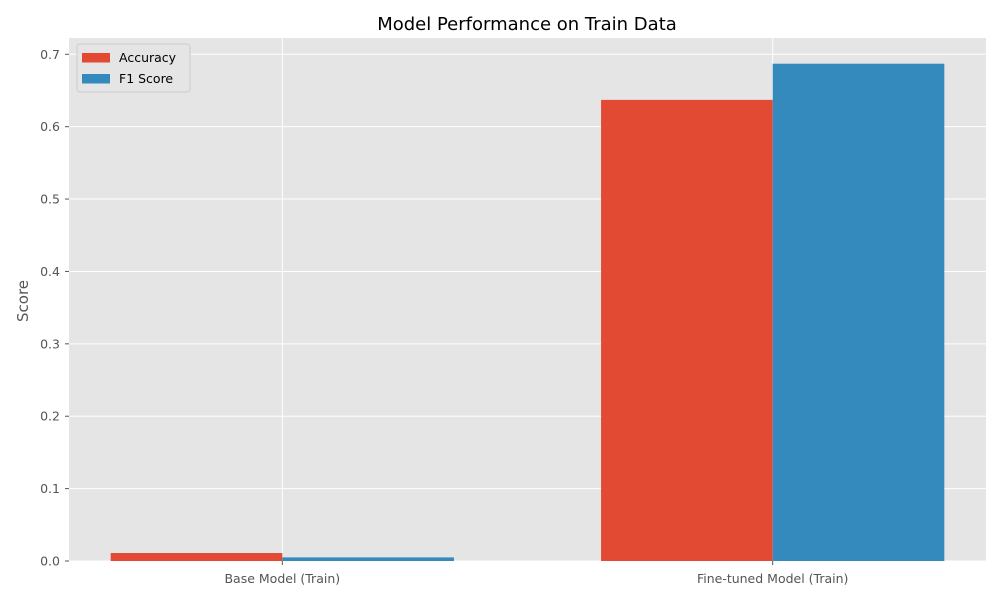 The height and width of the screenshot is (604, 1000). What do you see at coordinates (50, 416) in the screenshot?
I see `y-tick-label: 0.2` at bounding box center [50, 416].